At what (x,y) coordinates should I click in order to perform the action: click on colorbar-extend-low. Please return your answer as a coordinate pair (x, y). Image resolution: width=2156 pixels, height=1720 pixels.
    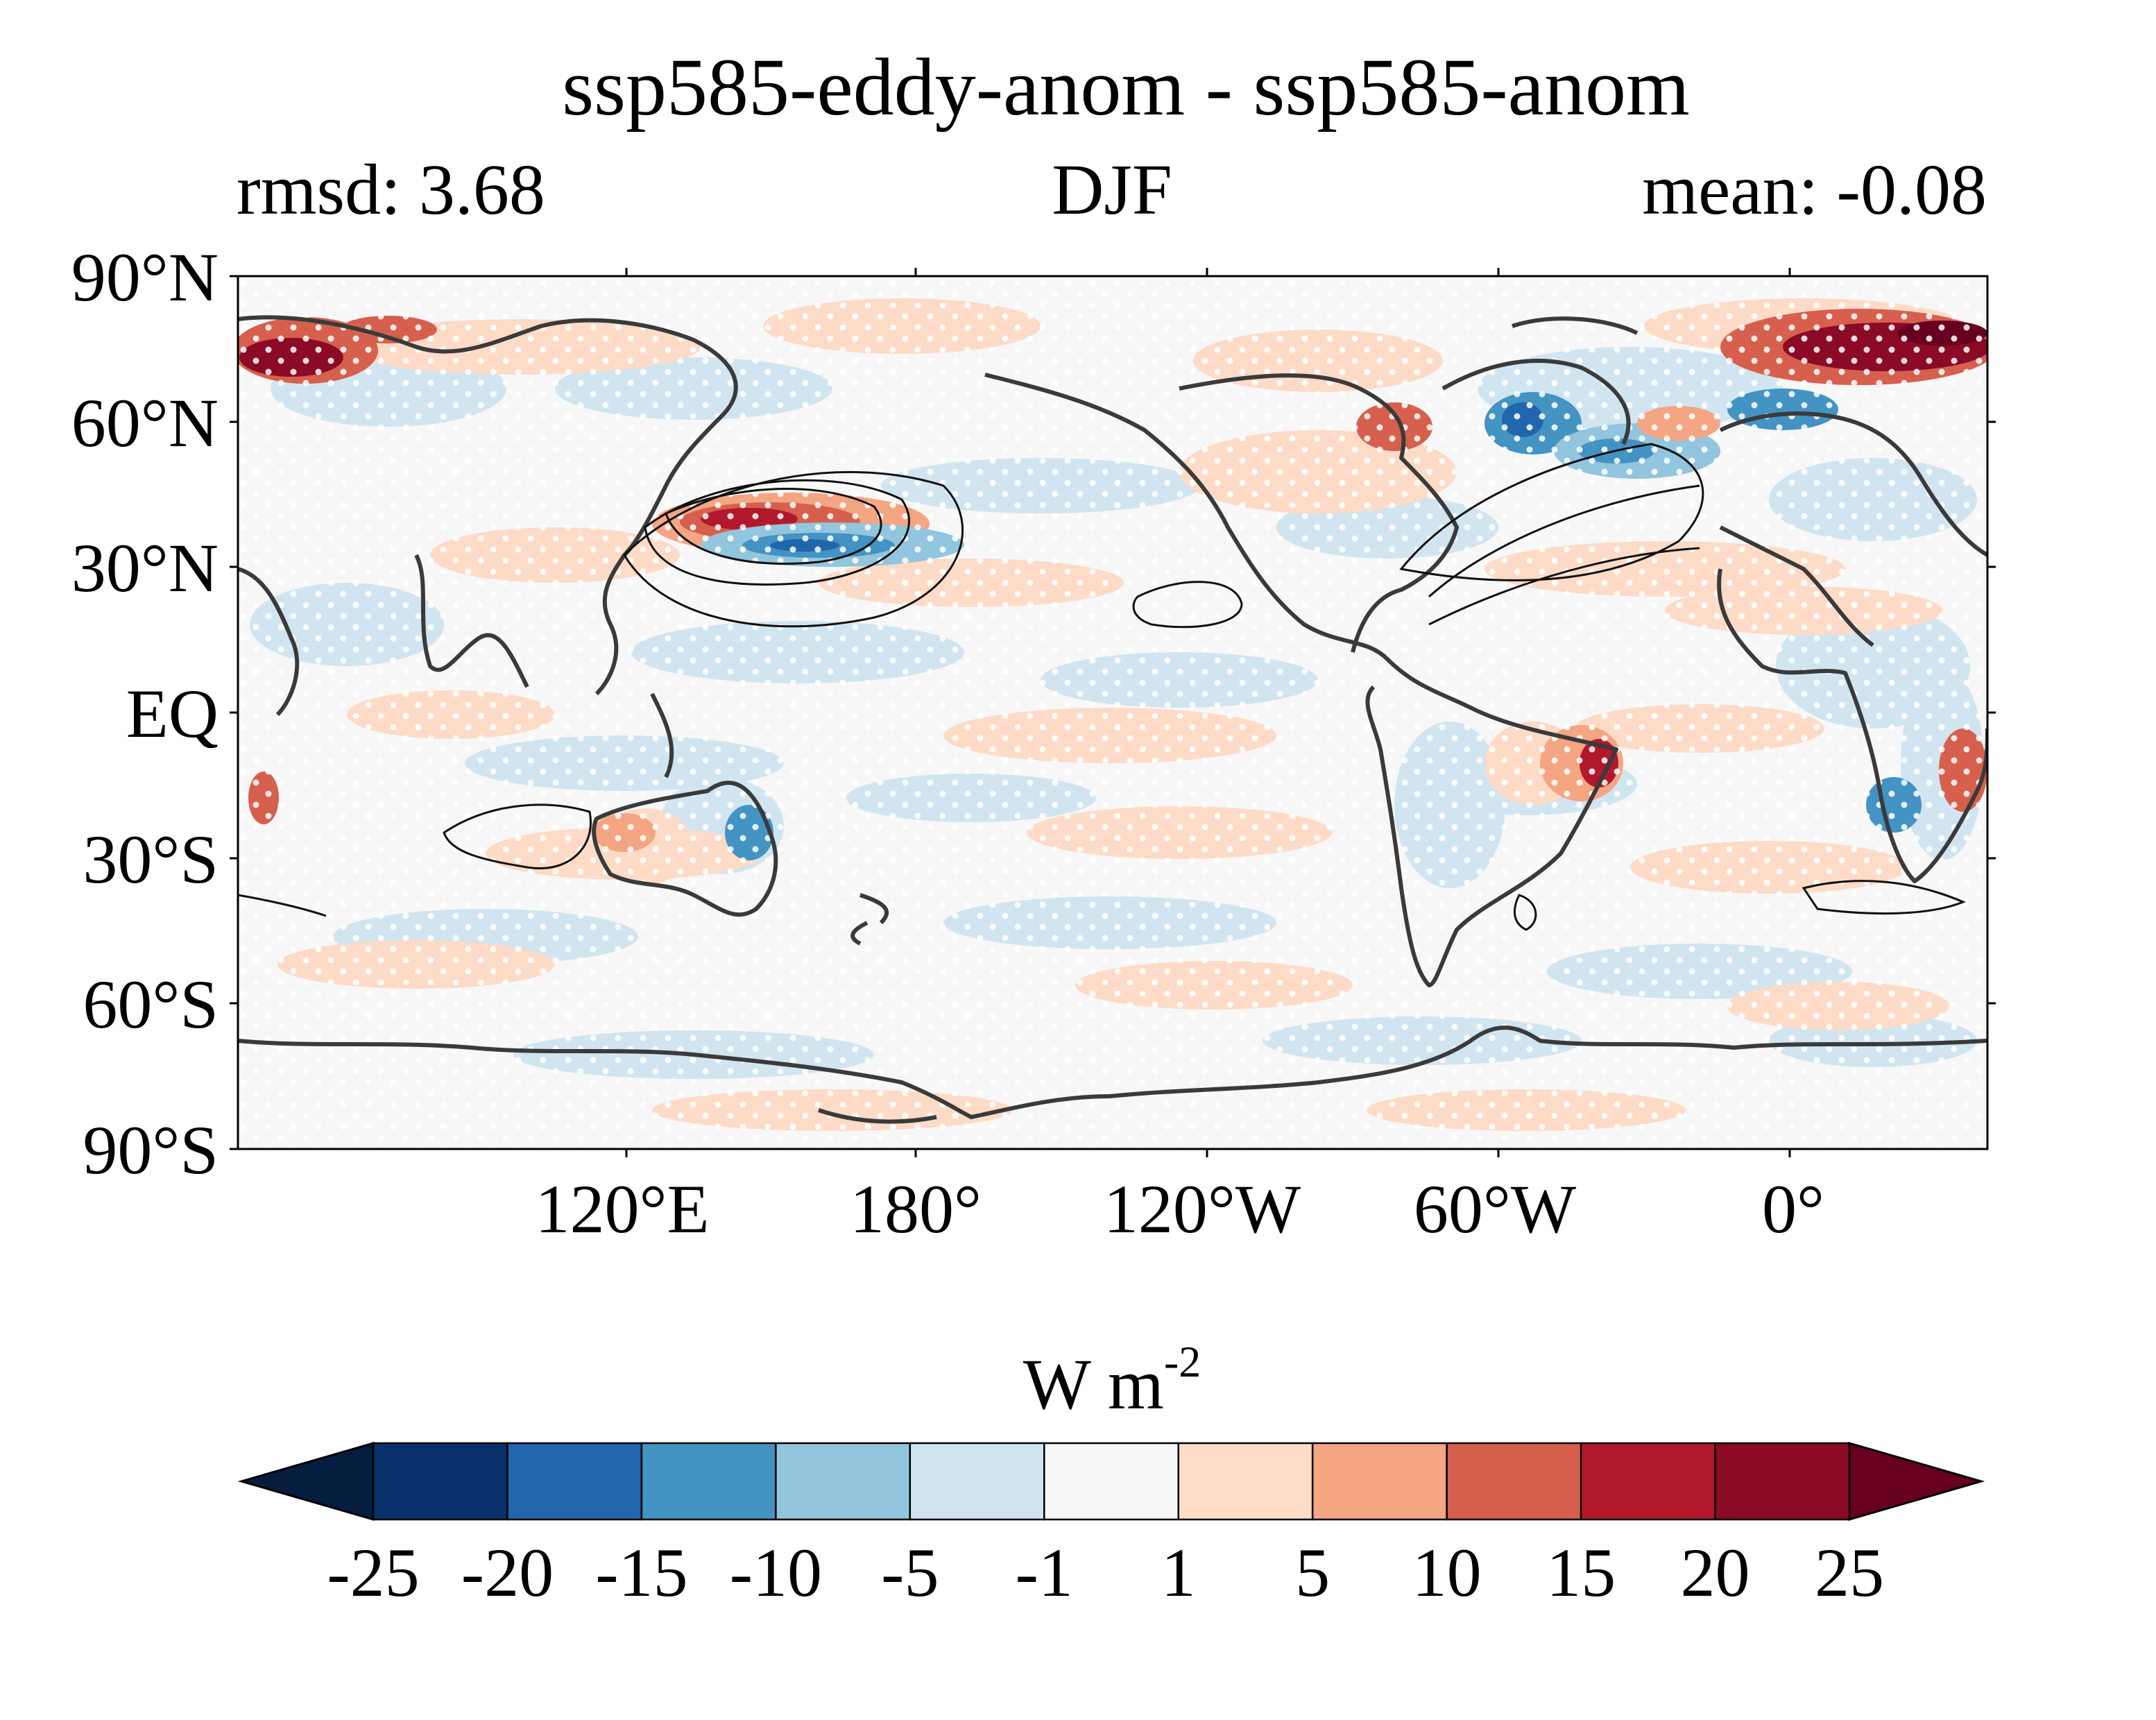
    Looking at the image, I should click on (306, 1481).